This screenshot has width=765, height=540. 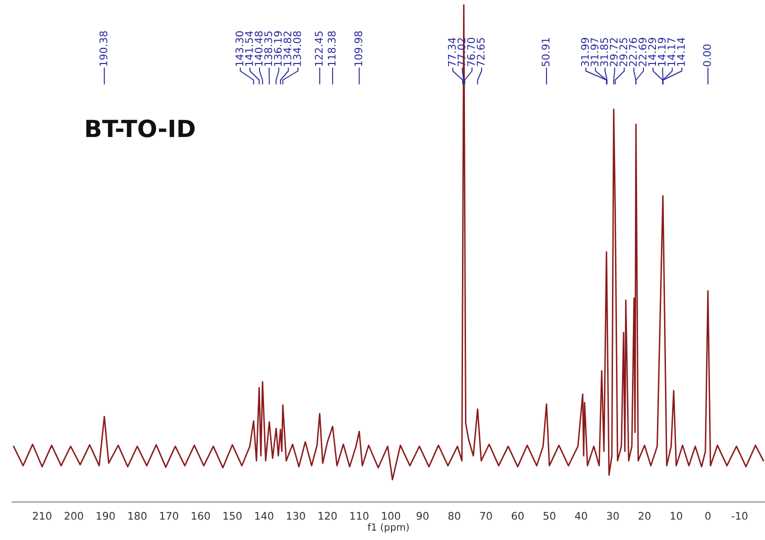 What do you see at coordinates (581, 516) in the screenshot?
I see `x-tick-label: 40` at bounding box center [581, 516].